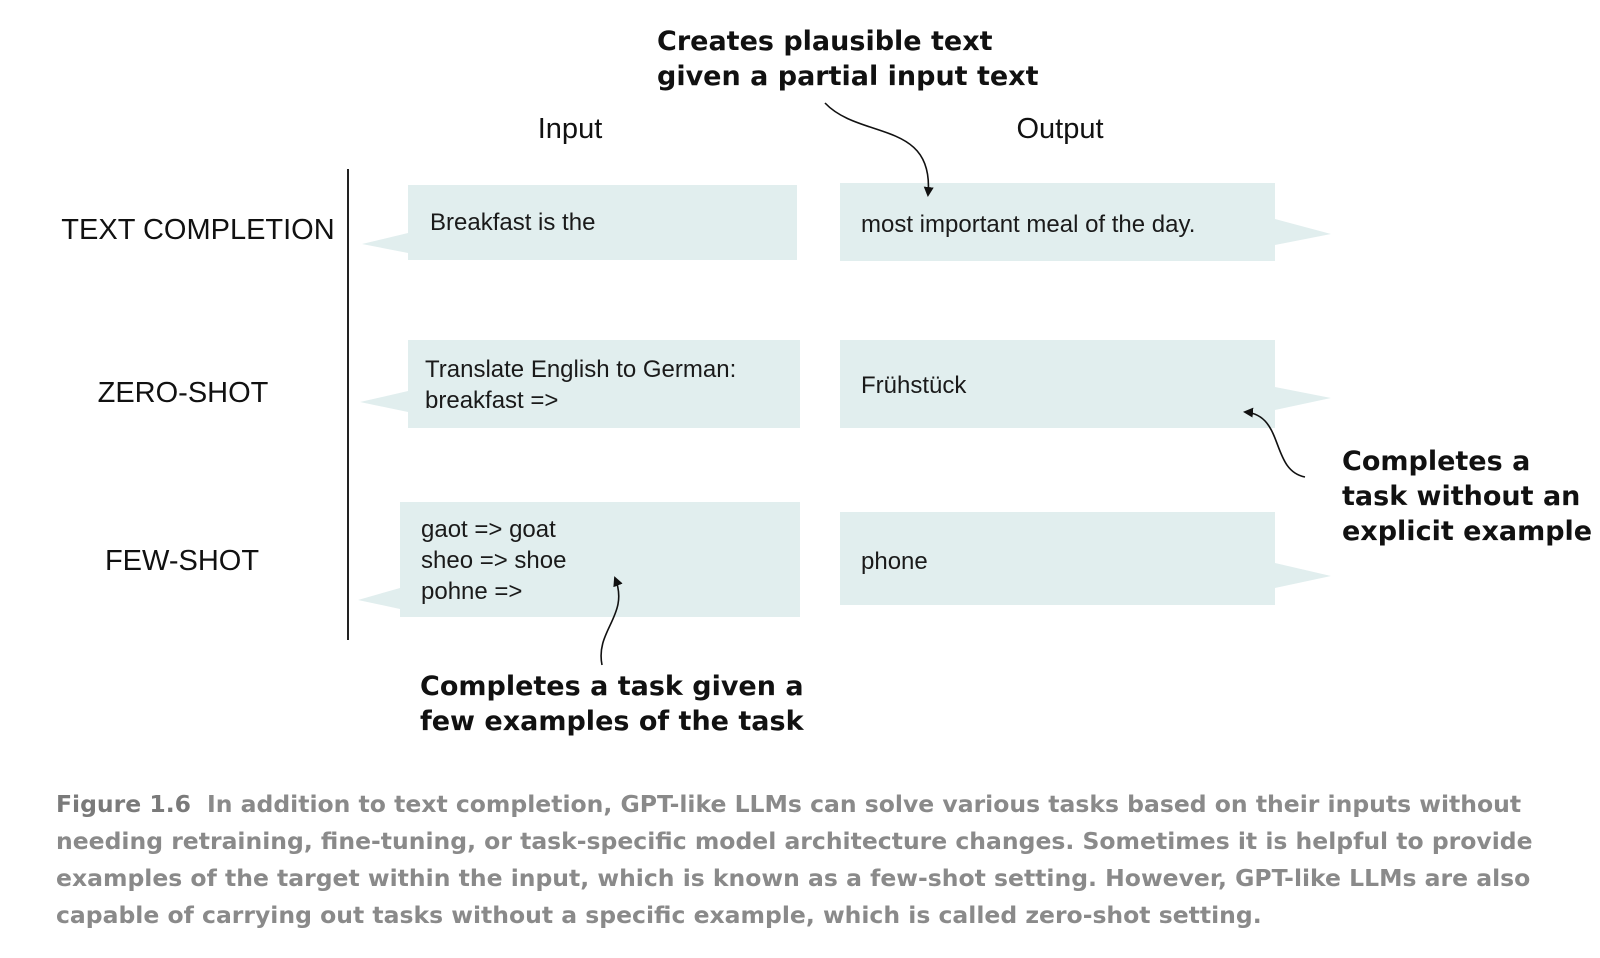 This screenshot has width=1600, height=958. What do you see at coordinates (123, 804) in the screenshot?
I see `figure-number: Figure 1.6` at bounding box center [123, 804].